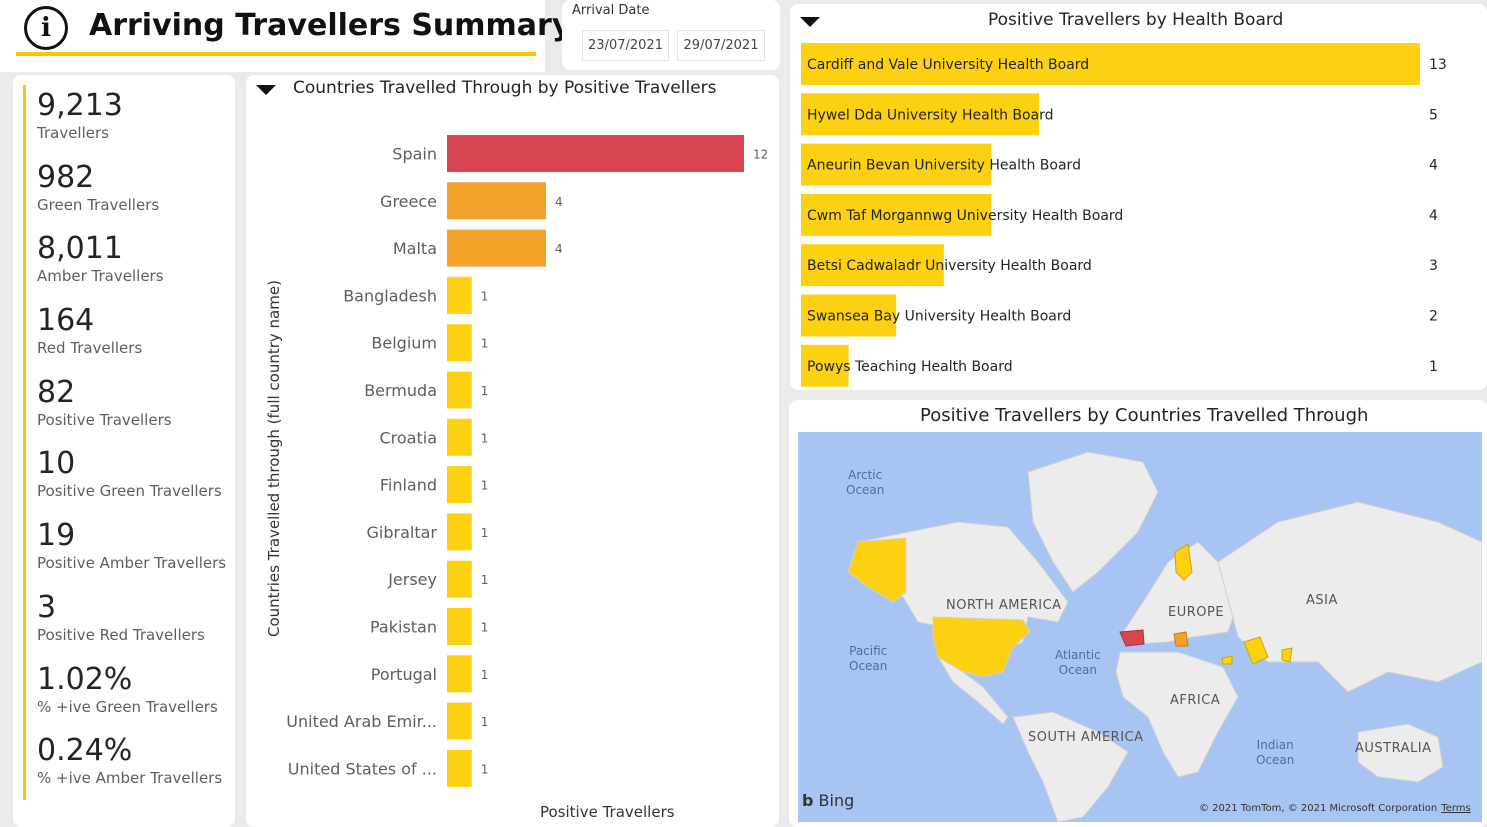 This screenshot has width=1487, height=827. What do you see at coordinates (276, 54) in the screenshot?
I see `title-underline` at bounding box center [276, 54].